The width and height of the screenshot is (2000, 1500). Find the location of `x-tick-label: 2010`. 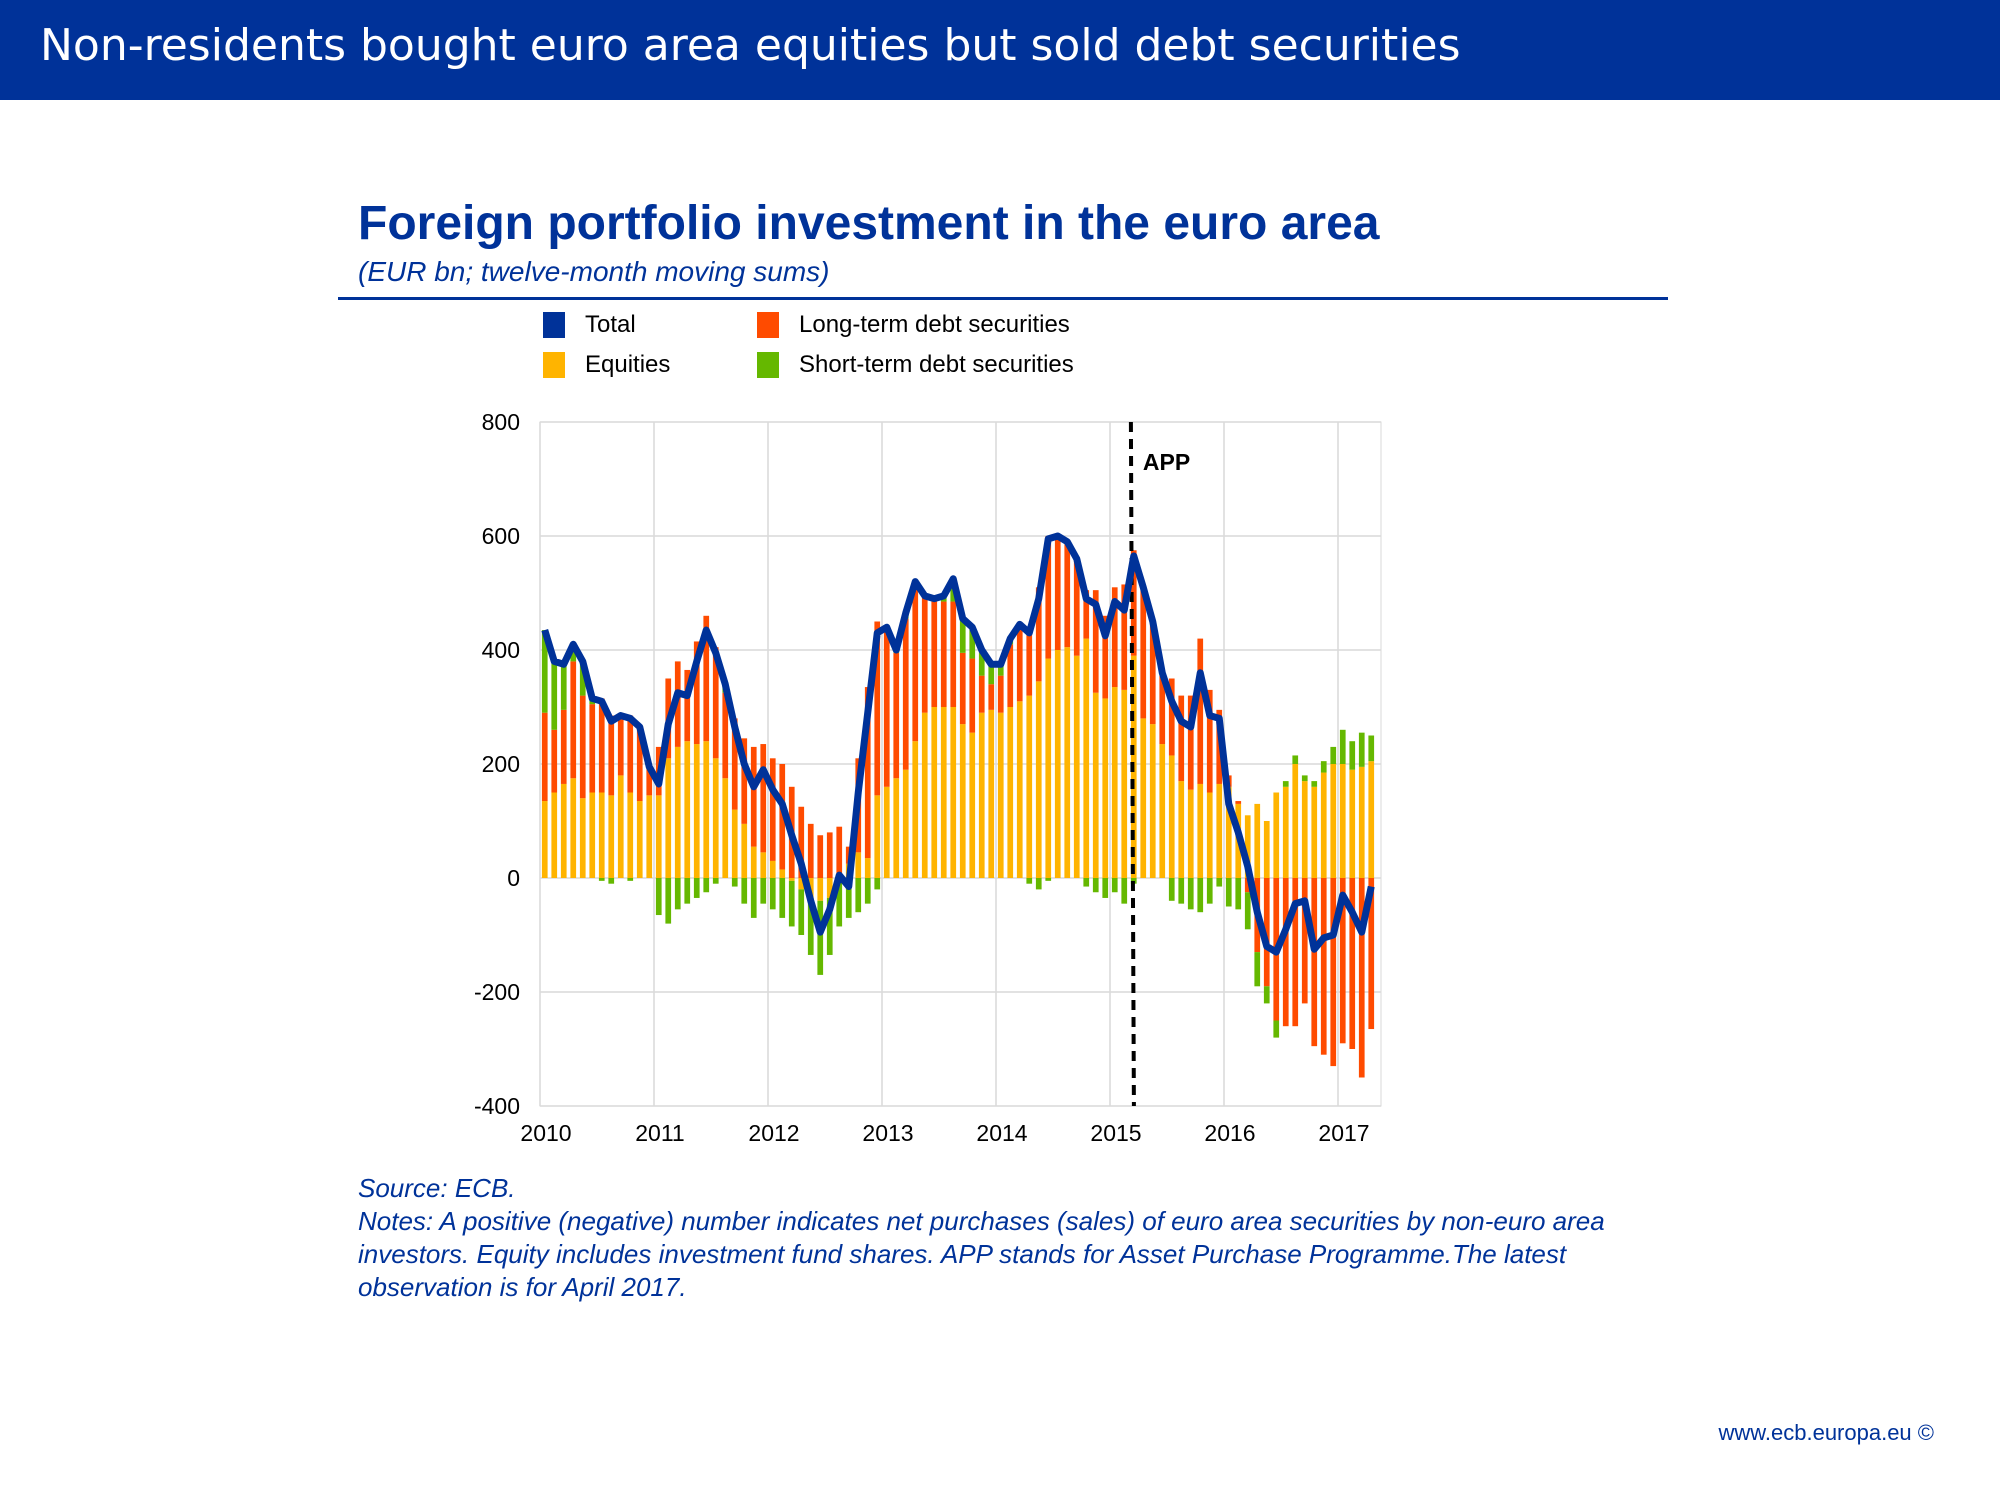

x-tick-label: 2010 is located at coordinates (545, 1133).